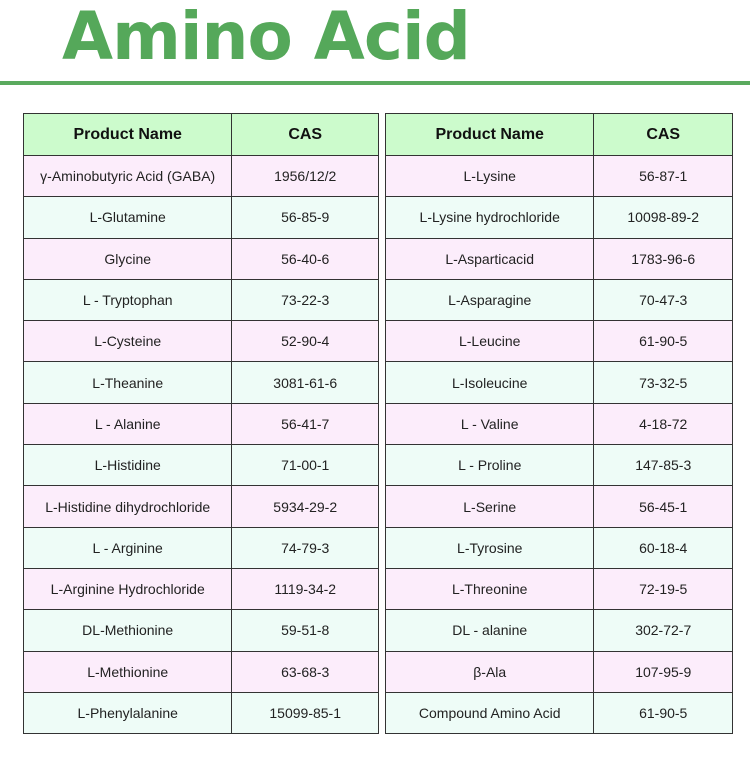 This screenshot has width=750, height=761. I want to click on cas-cell: 56-40-6, so click(305, 258).